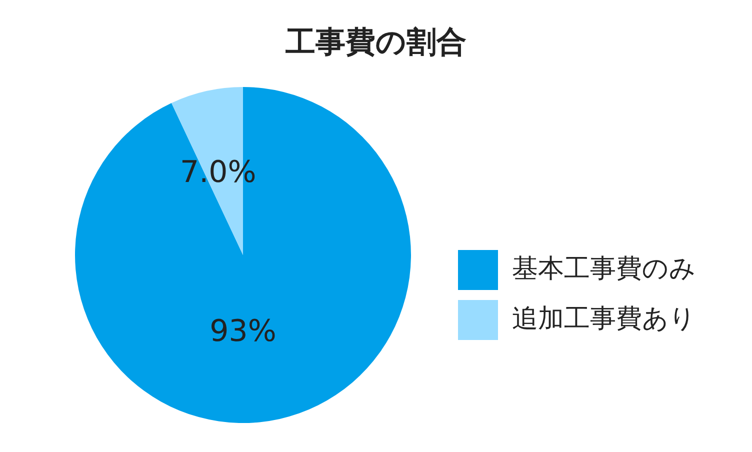  I want to click on legend-label: 基本工事費のみ, so click(604, 269).